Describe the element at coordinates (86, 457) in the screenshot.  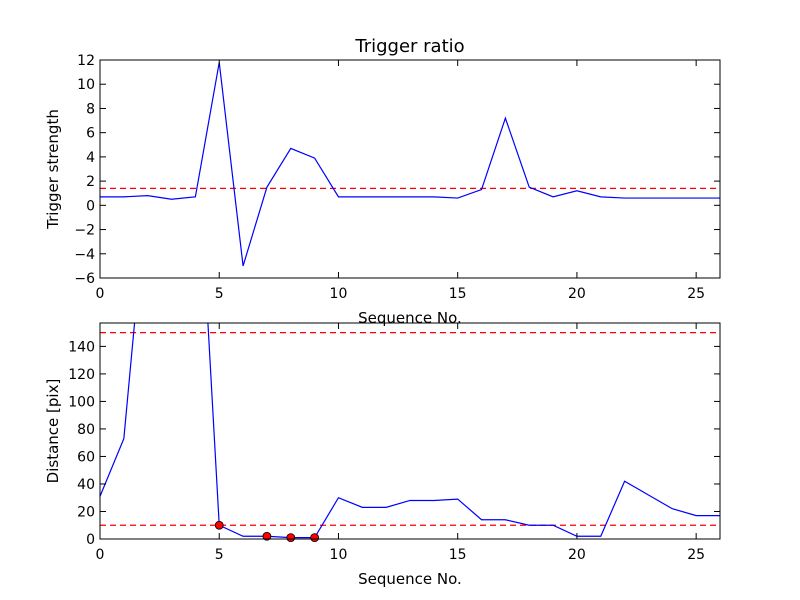
I see `y-tick-label: 60` at that location.